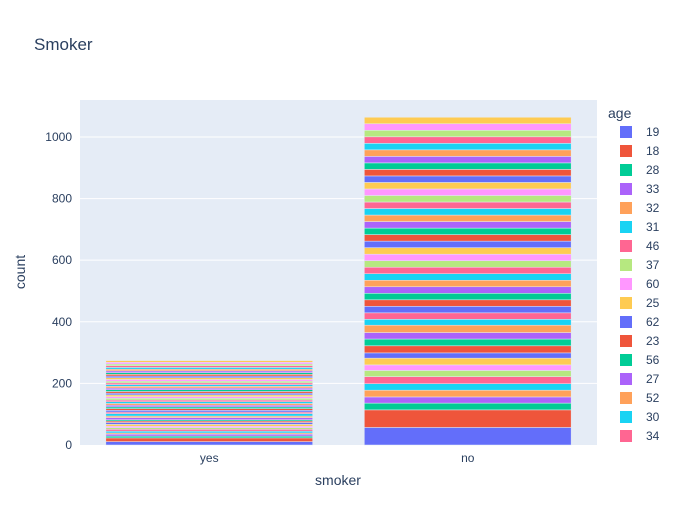 The image size is (679, 525). Describe the element at coordinates (640, 360) in the screenshot. I see `legend-item-56: 56` at that location.